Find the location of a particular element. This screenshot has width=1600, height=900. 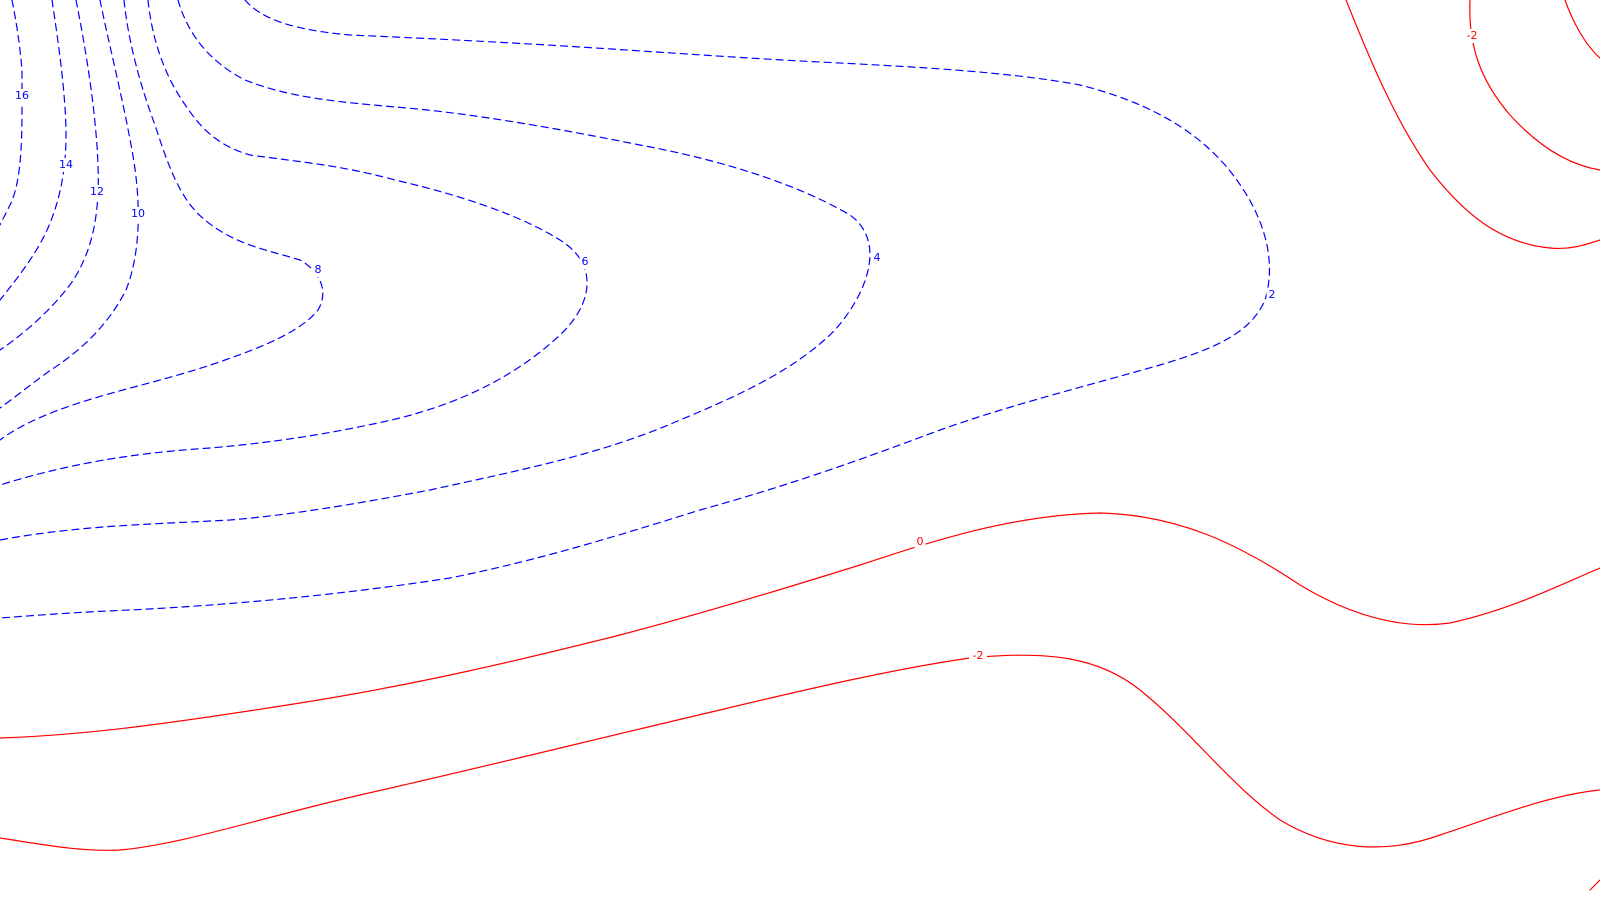

contour-label: 4 is located at coordinates (877, 257).